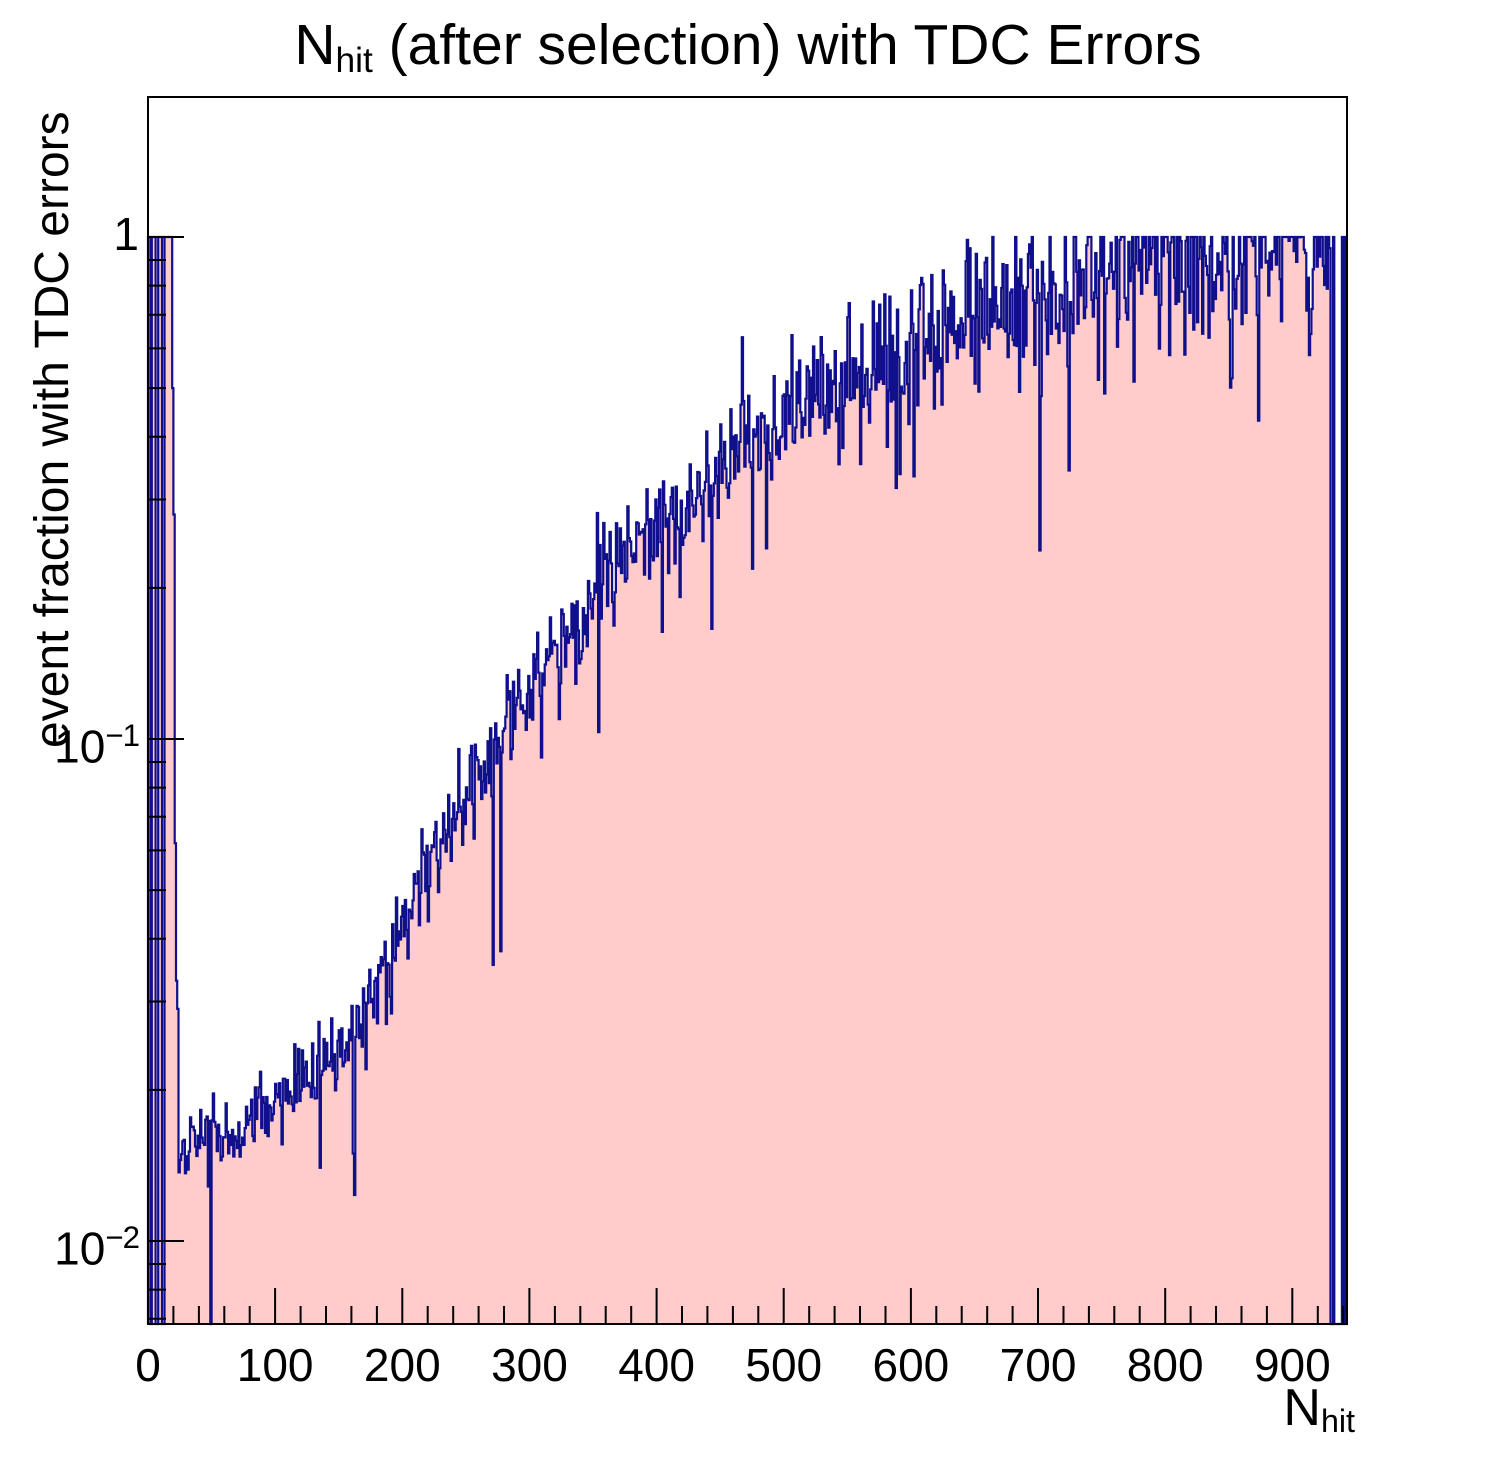  I want to click on x-axis-title: Nhit, so click(1252, 1409).